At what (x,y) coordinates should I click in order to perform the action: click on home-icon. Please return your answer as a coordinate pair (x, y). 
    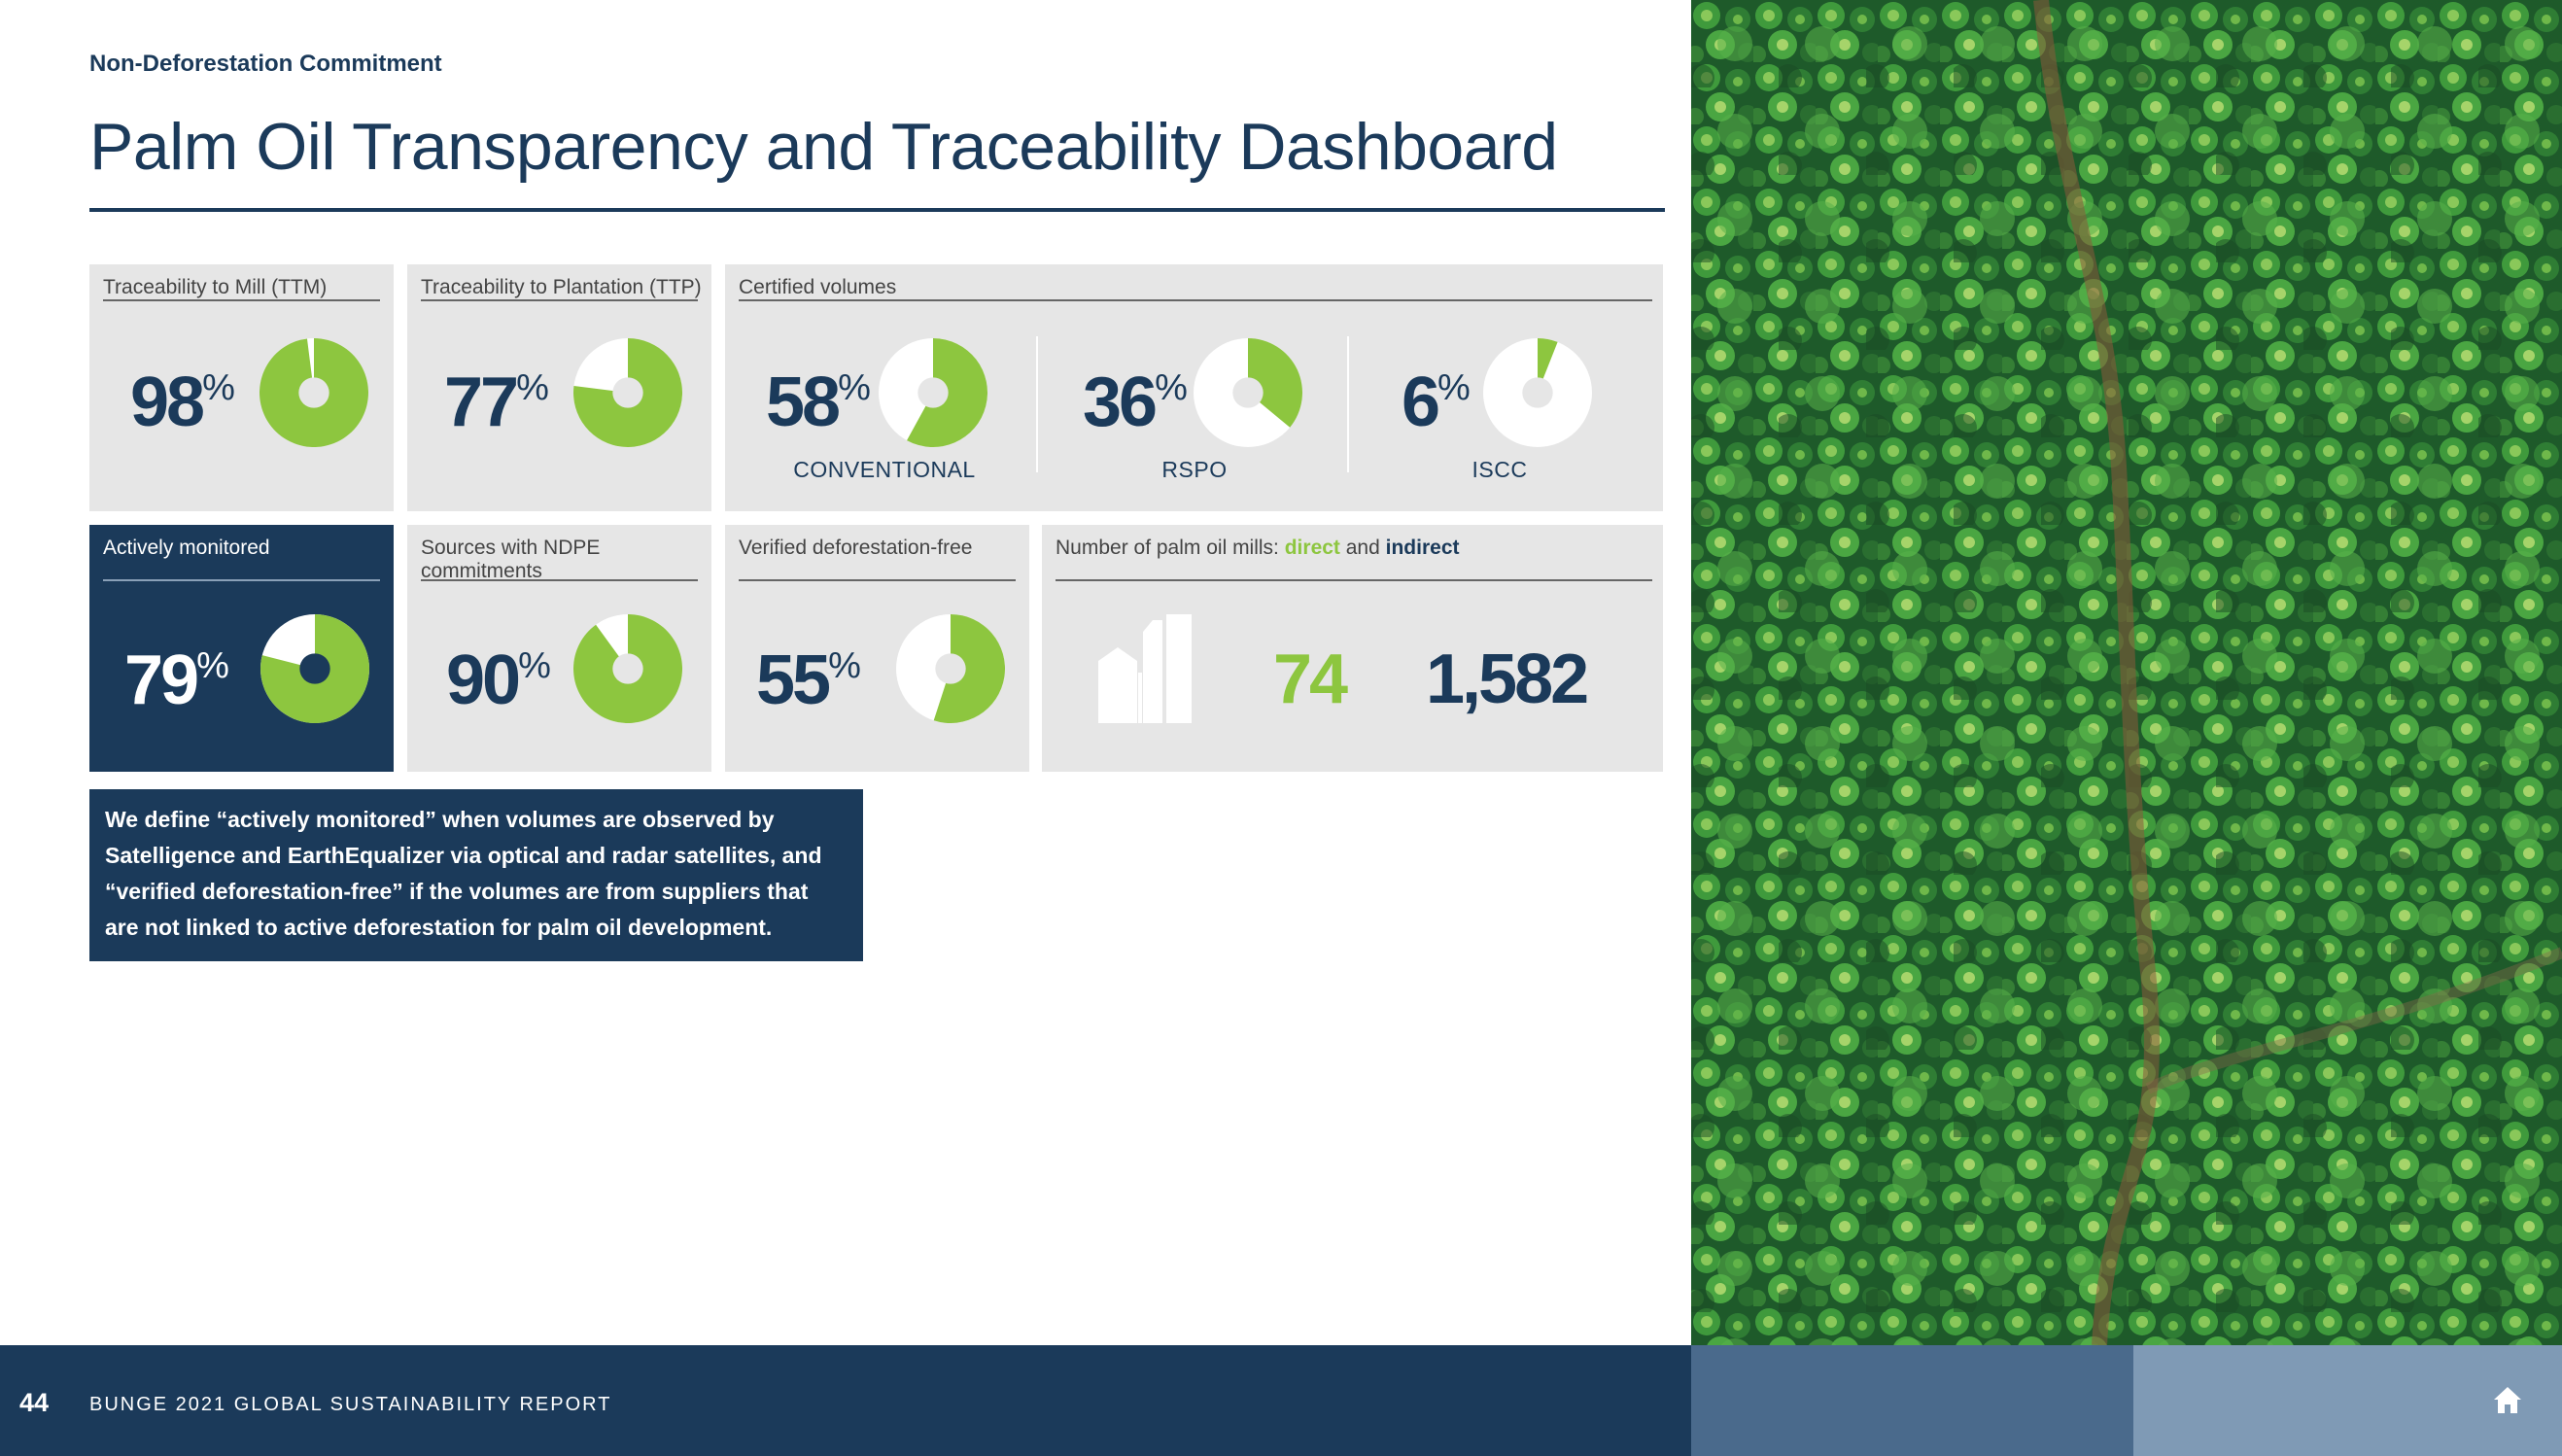
    Looking at the image, I should click on (2508, 1399).